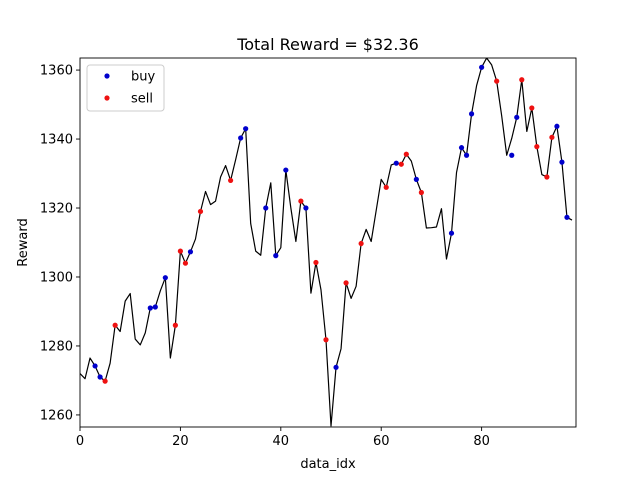 The image size is (640, 484). What do you see at coordinates (56, 71) in the screenshot?
I see `y-tick-label: 1360` at bounding box center [56, 71].